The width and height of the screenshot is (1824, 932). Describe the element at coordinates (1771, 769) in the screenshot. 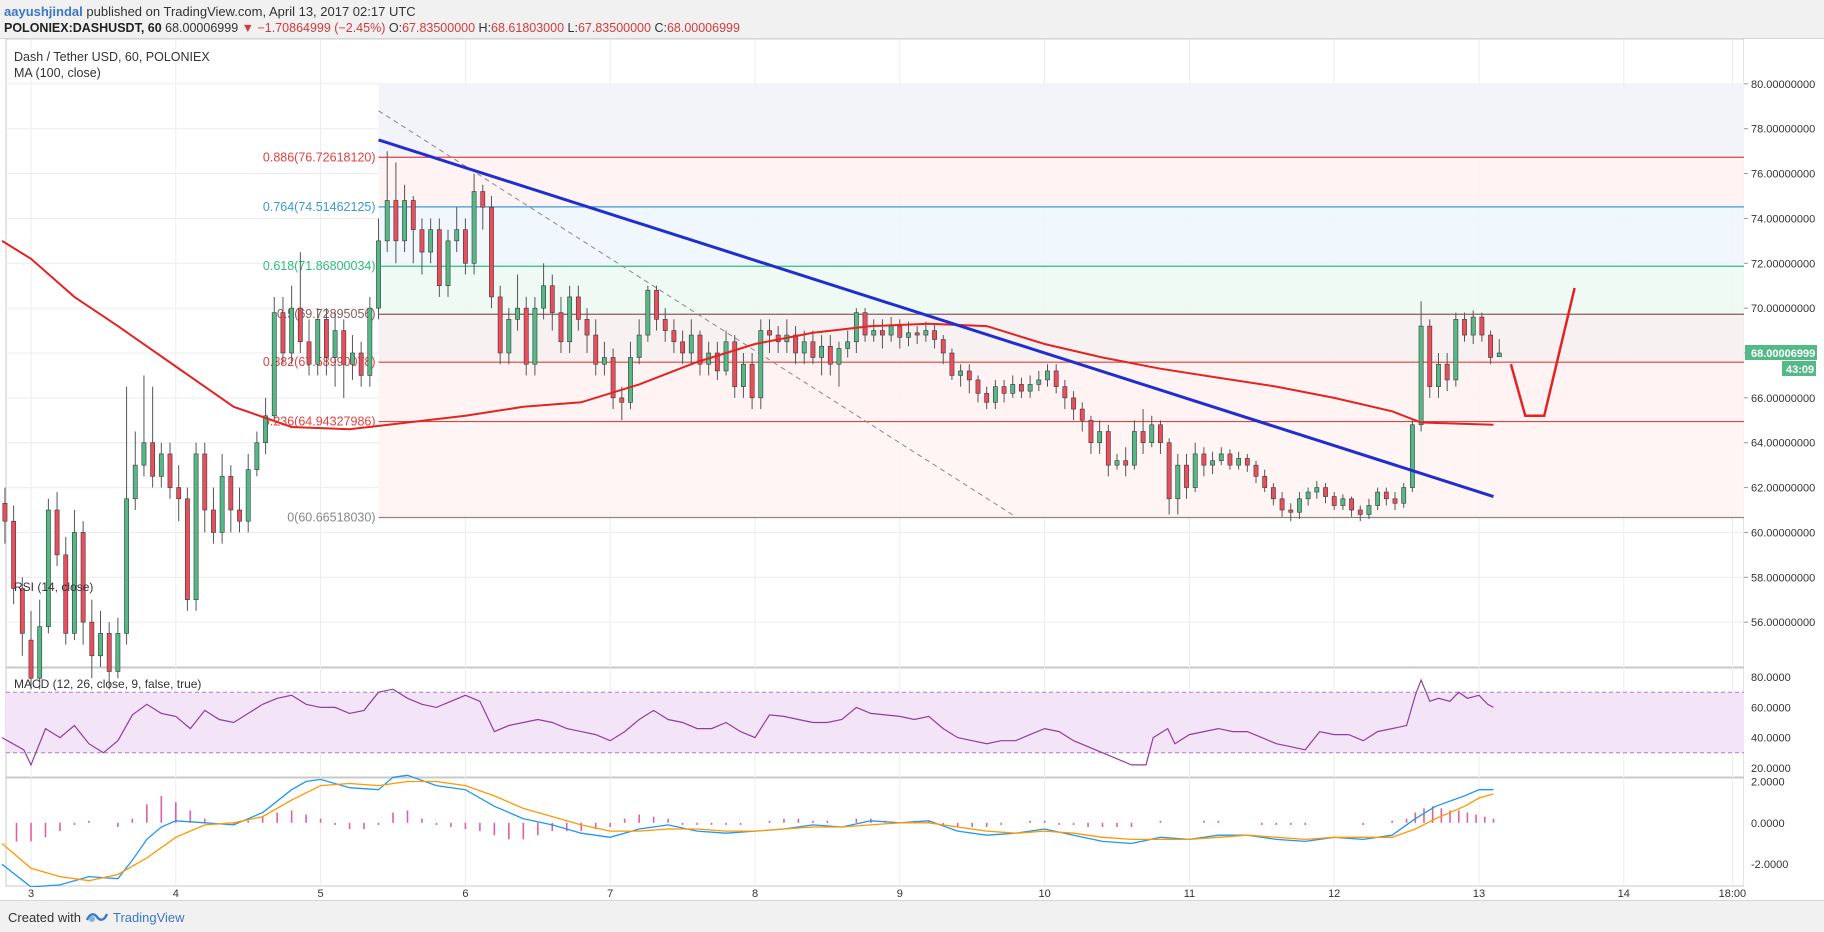

I see `rsi-tick-label: 20.0000` at that location.